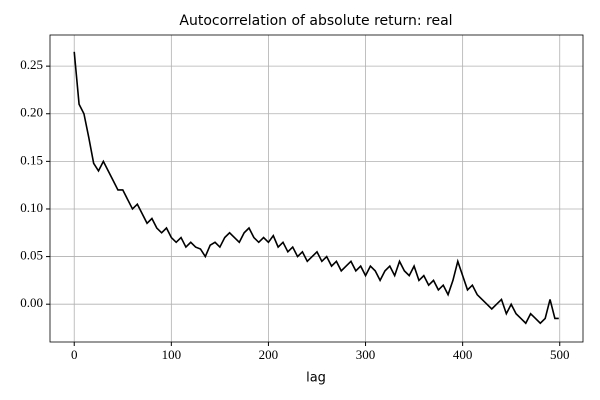 The height and width of the screenshot is (400, 600). Describe the element at coordinates (463, 354) in the screenshot. I see `x-tick-label: 400` at that location.